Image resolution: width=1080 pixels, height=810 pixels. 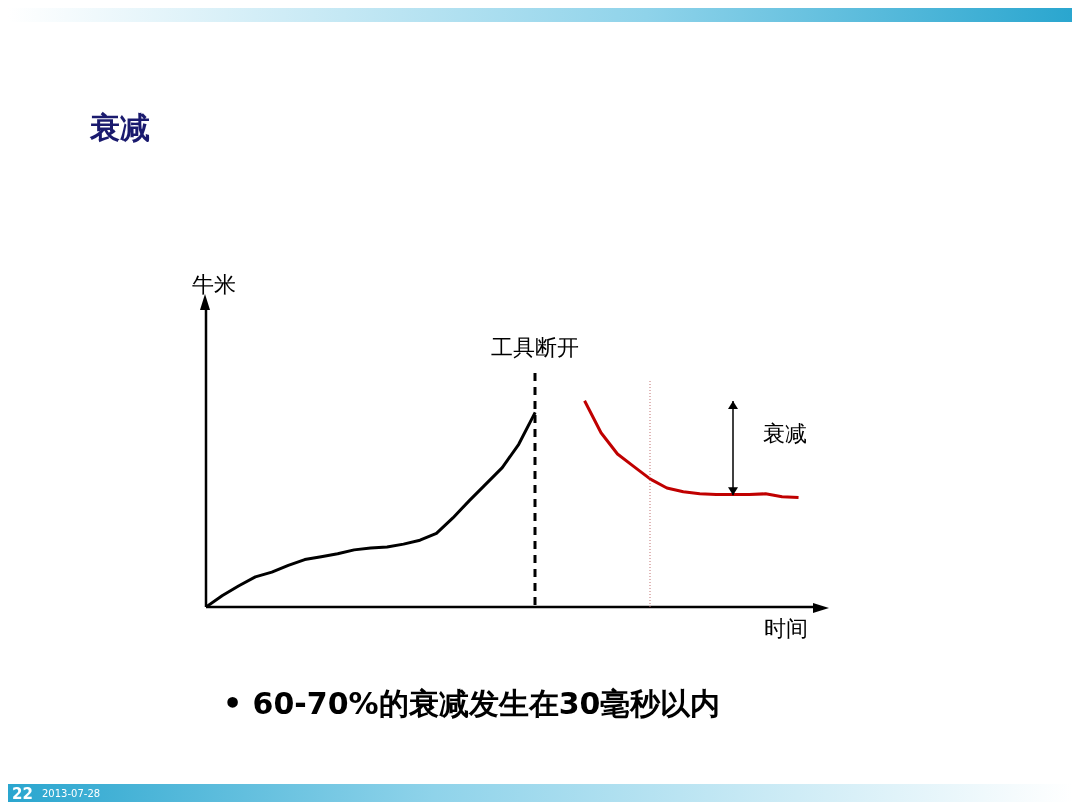 I want to click on x-axis-title: 时间, so click(x=786, y=629).